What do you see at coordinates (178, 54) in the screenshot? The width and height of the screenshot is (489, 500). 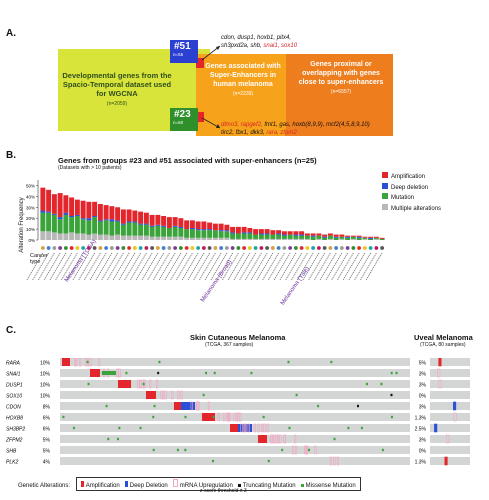 I see `module-51-n: n=55` at bounding box center [178, 54].